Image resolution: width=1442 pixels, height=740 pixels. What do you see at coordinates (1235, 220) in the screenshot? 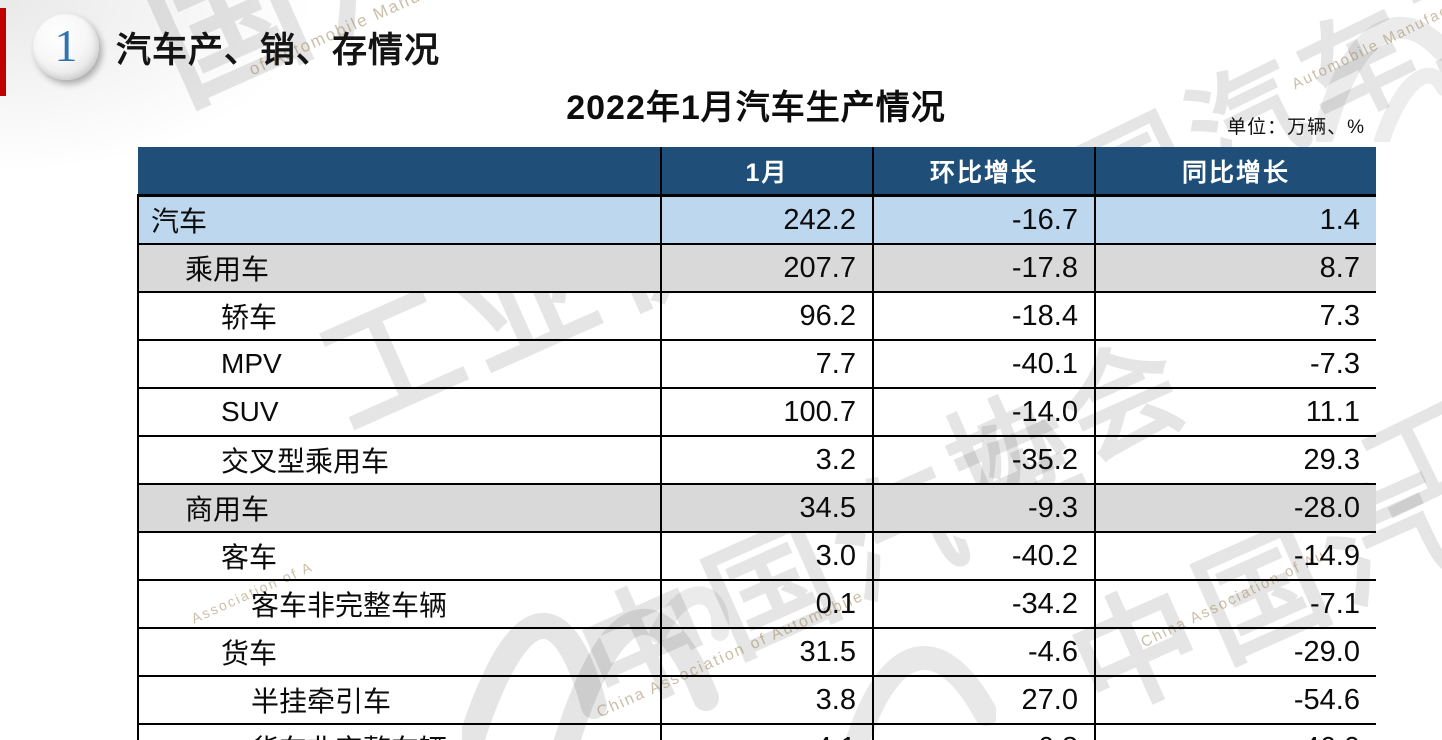
I see `value-cell-yoy-growth: 1.4` at bounding box center [1235, 220].